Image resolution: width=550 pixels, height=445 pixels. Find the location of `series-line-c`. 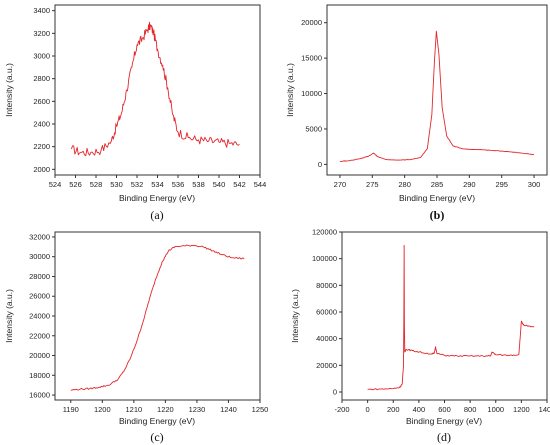

series-line-c is located at coordinates (157, 317).